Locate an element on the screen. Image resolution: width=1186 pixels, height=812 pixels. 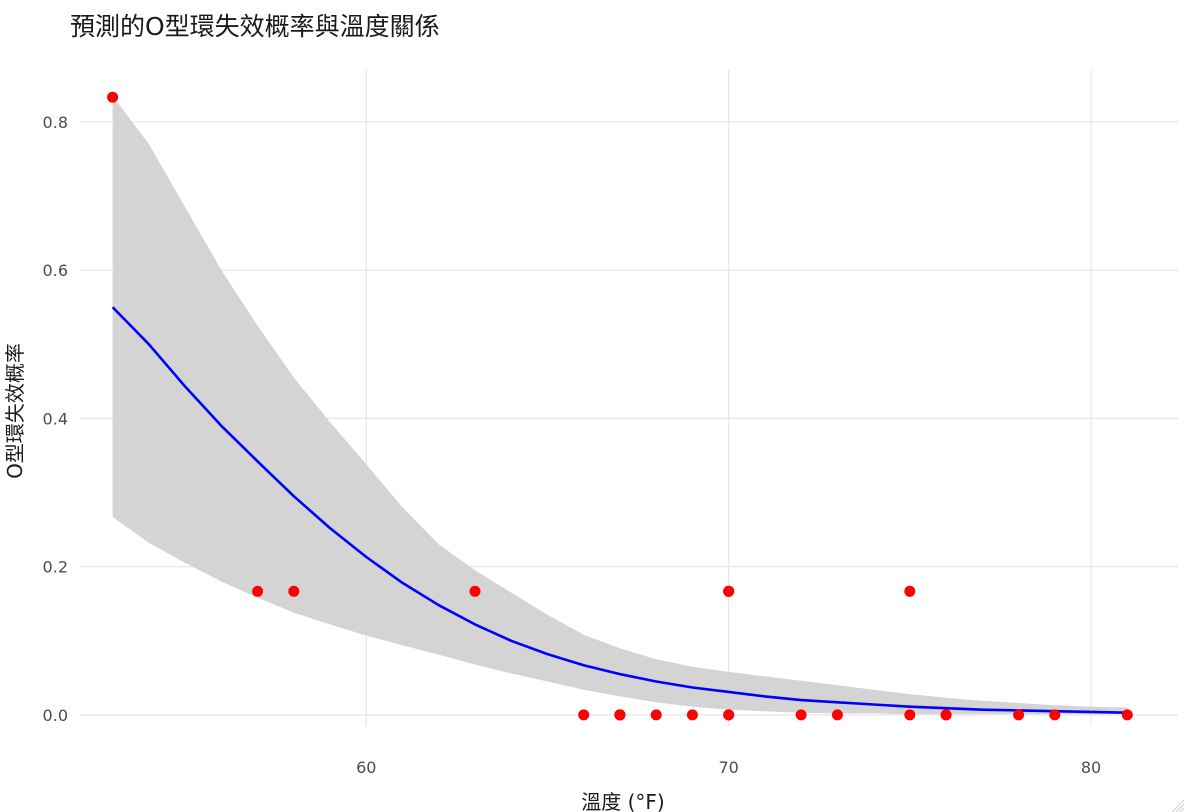
y-tick-labels: 0.0 0.2 0.4 0.6 0.8 is located at coordinates (55, 419).